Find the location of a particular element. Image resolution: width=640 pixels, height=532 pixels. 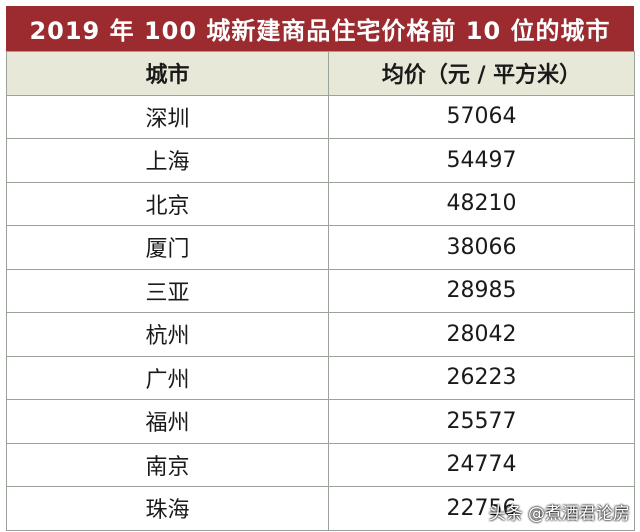

price-cell: 48210 is located at coordinates (481, 203).